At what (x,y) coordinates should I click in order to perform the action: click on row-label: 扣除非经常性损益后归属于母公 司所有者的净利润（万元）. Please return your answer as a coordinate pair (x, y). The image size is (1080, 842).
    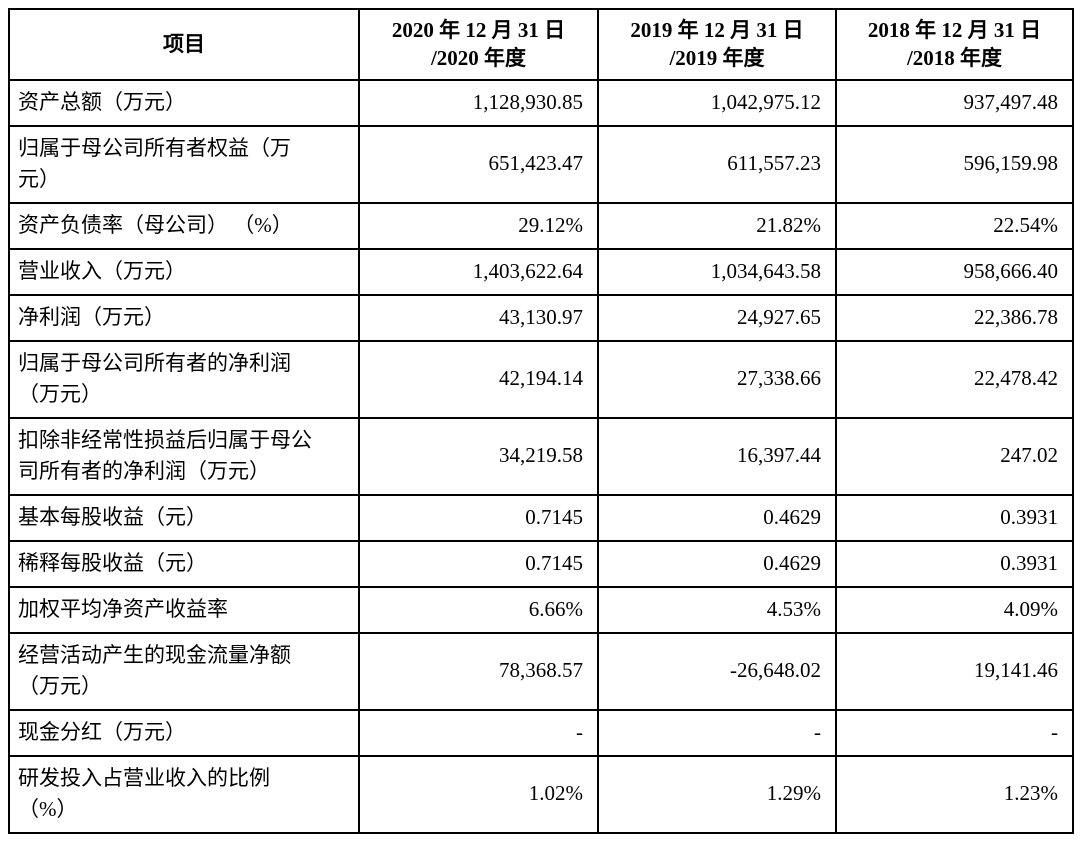
    Looking at the image, I should click on (184, 456).